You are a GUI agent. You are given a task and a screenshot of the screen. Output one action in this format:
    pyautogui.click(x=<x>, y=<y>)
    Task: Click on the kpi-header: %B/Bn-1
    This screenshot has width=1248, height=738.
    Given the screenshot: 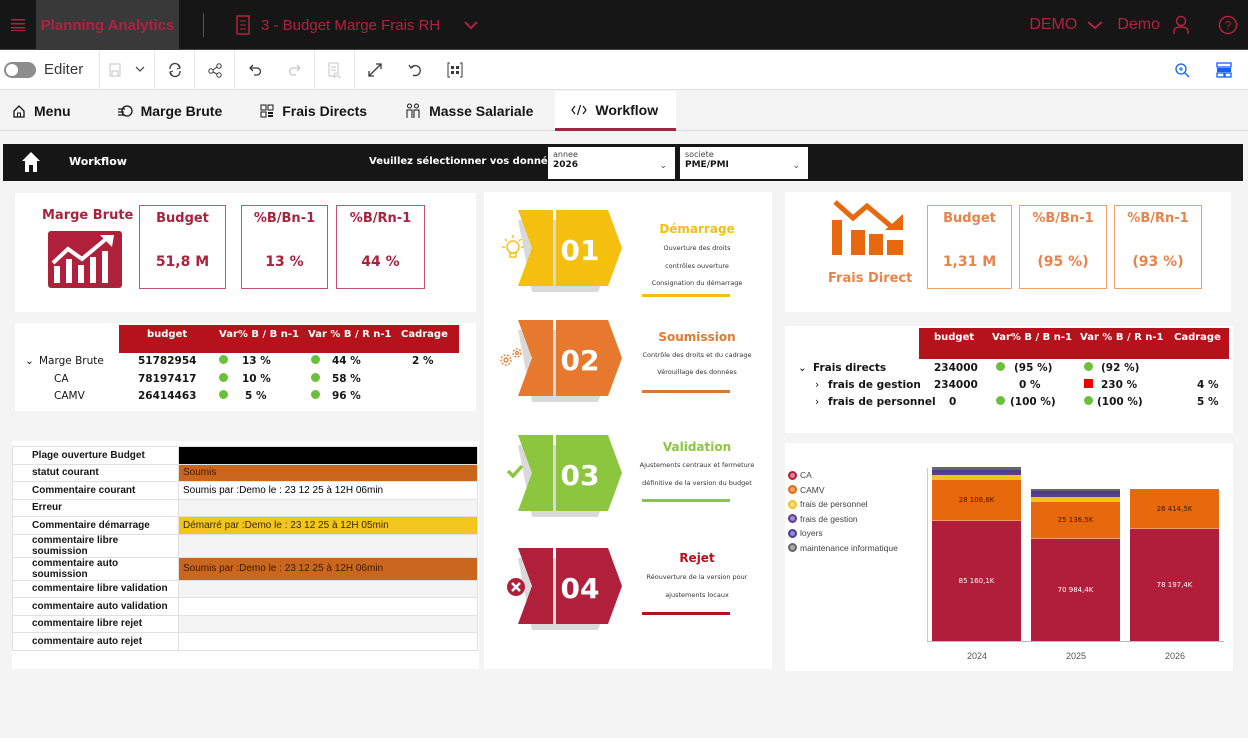 What is the action you would take?
    pyautogui.click(x=284, y=218)
    